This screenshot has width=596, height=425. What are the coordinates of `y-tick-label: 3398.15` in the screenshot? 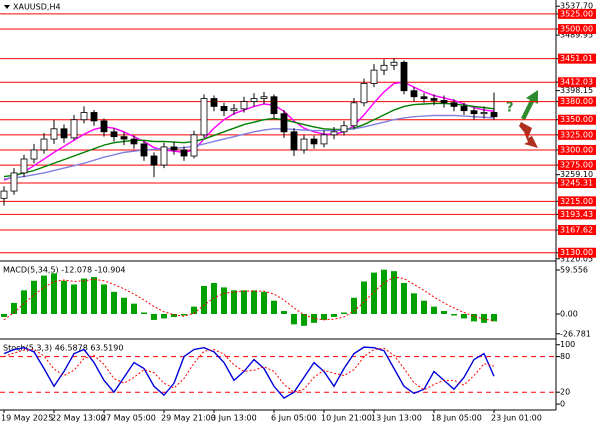 It's located at (576, 90).